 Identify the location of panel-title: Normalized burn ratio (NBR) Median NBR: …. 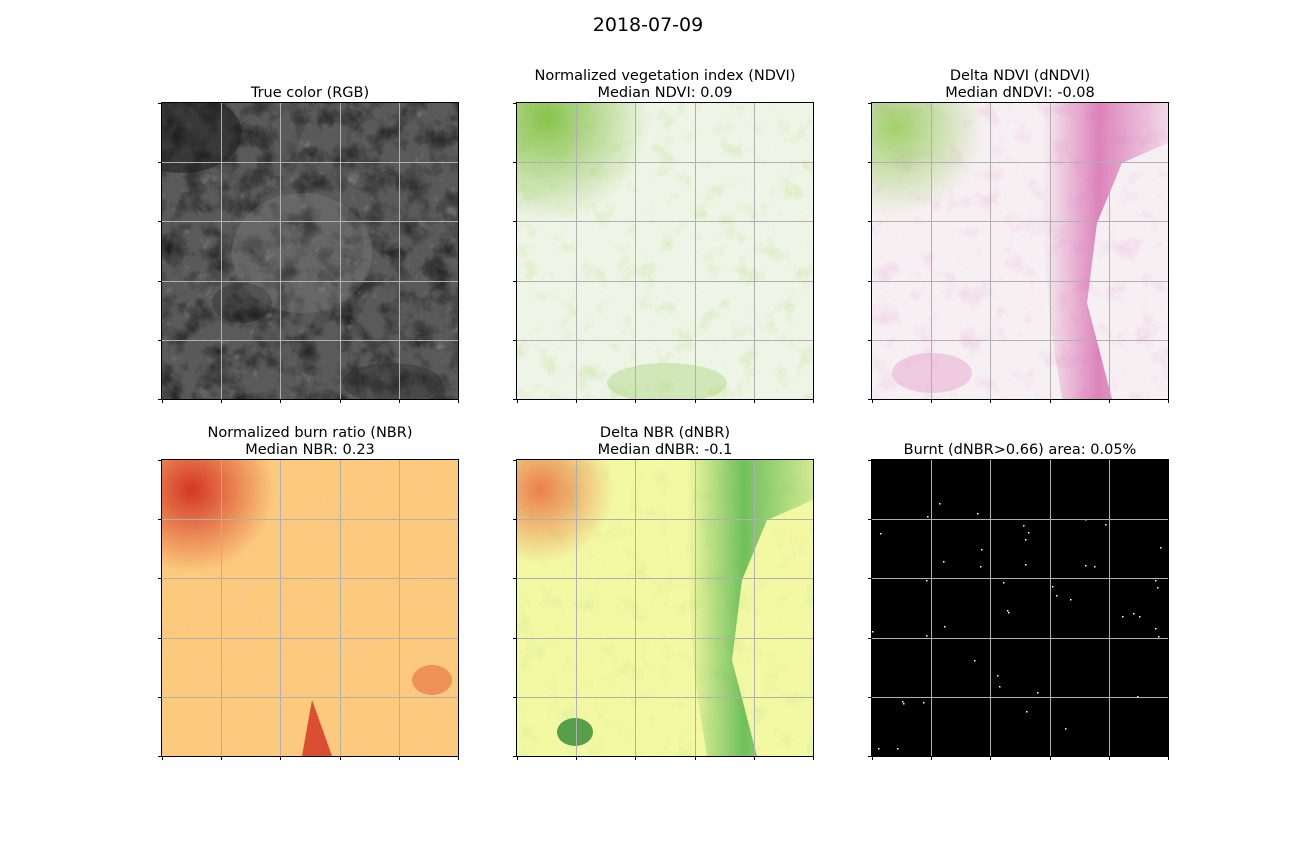
(310, 442).